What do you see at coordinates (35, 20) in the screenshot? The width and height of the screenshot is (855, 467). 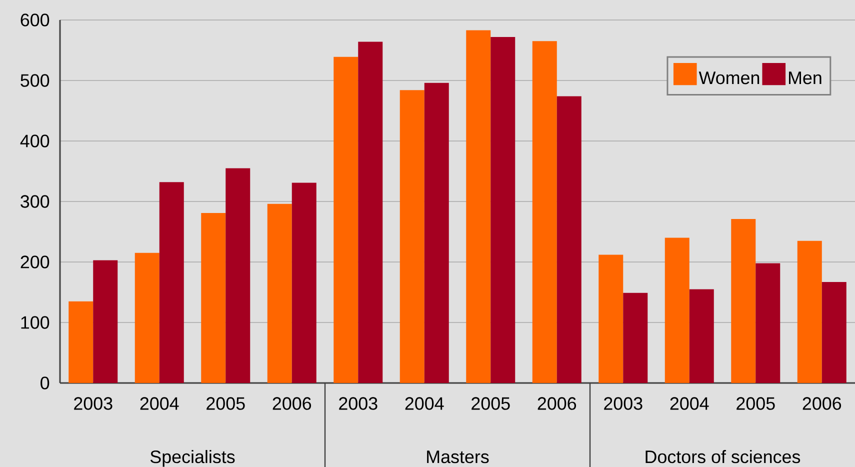 I see `y-tick-label: 600` at bounding box center [35, 20].